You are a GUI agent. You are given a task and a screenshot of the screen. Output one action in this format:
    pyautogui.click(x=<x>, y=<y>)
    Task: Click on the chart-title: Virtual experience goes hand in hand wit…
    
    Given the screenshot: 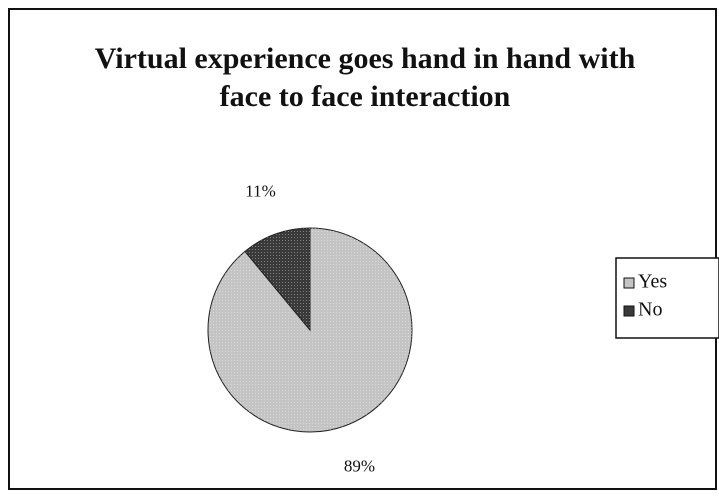 What is the action you would take?
    pyautogui.click(x=365, y=77)
    